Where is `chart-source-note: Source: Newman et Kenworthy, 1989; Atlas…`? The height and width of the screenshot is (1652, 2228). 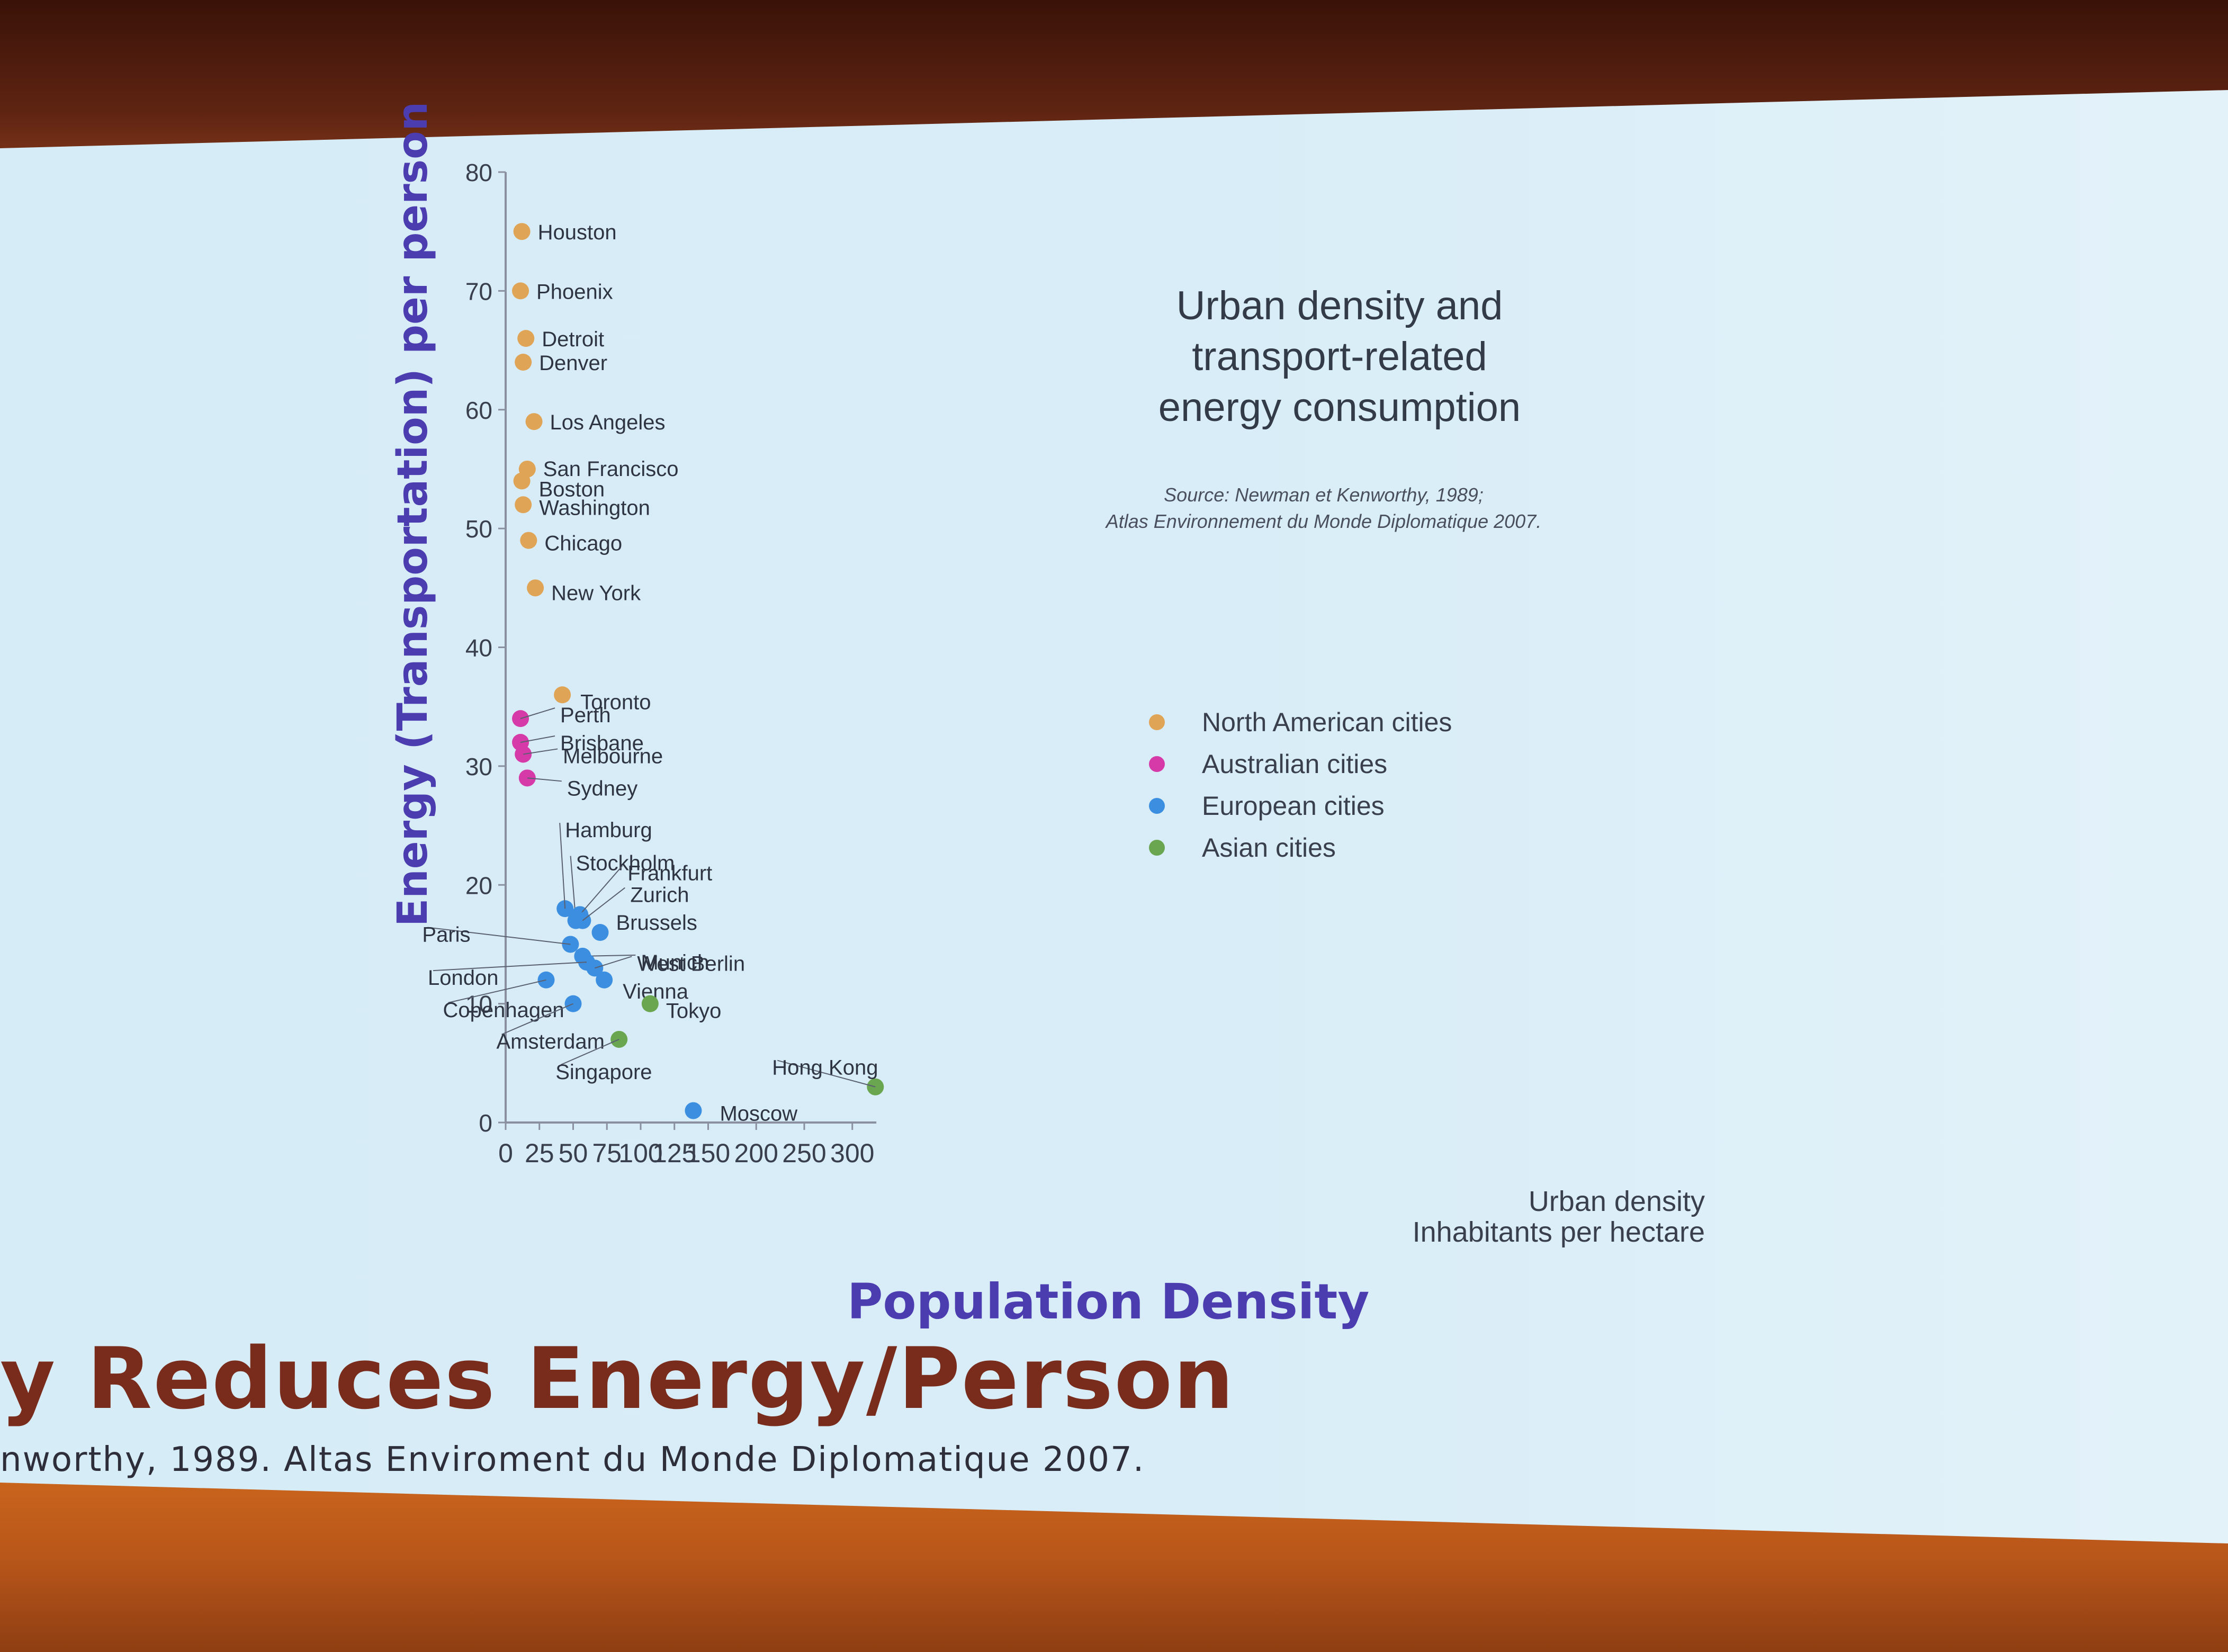 chart-source-note: Source: Newman et Kenworthy, 1989; Atlas… is located at coordinates (1323, 508).